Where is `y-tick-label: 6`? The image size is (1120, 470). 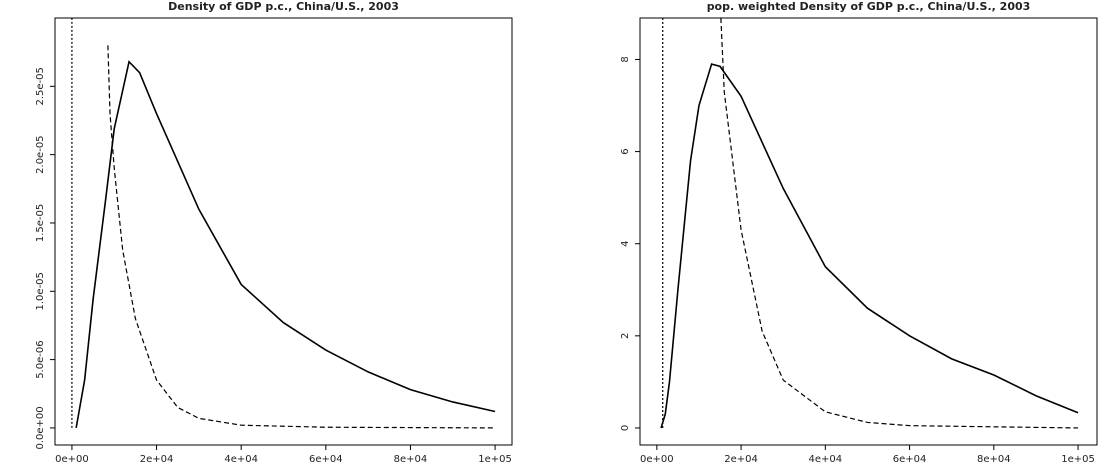
y-tick-label: 6 is located at coordinates (625, 151).